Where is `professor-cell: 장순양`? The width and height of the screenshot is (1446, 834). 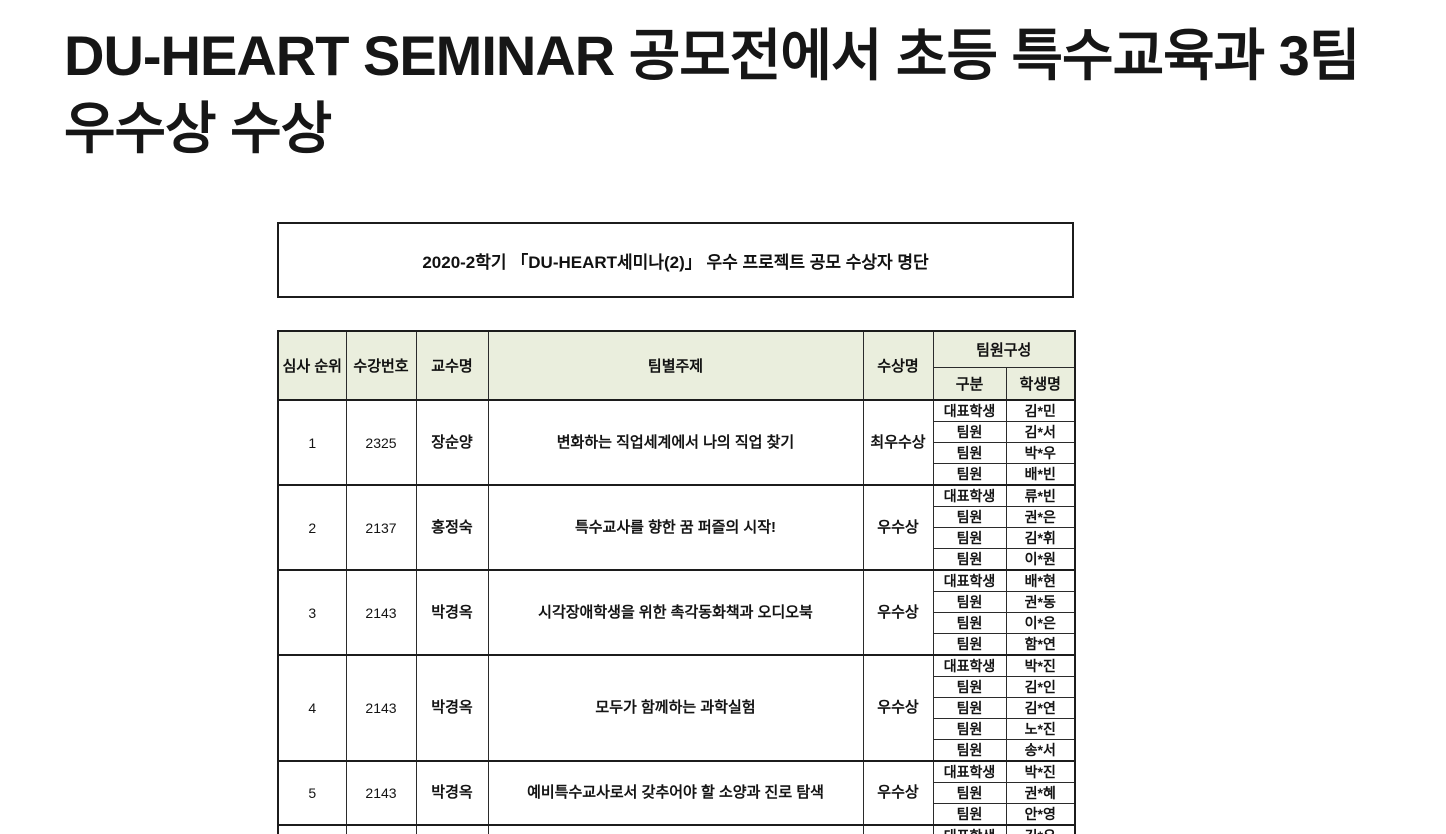
professor-cell: 장순양 is located at coordinates (452, 442).